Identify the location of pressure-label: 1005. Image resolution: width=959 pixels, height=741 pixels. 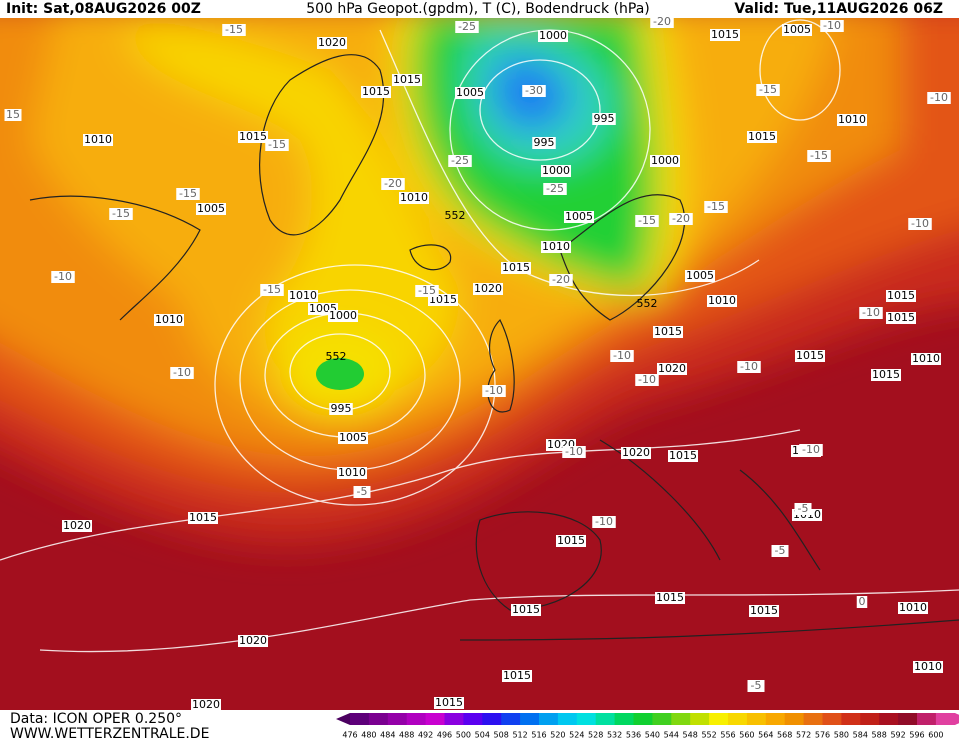
(211, 208).